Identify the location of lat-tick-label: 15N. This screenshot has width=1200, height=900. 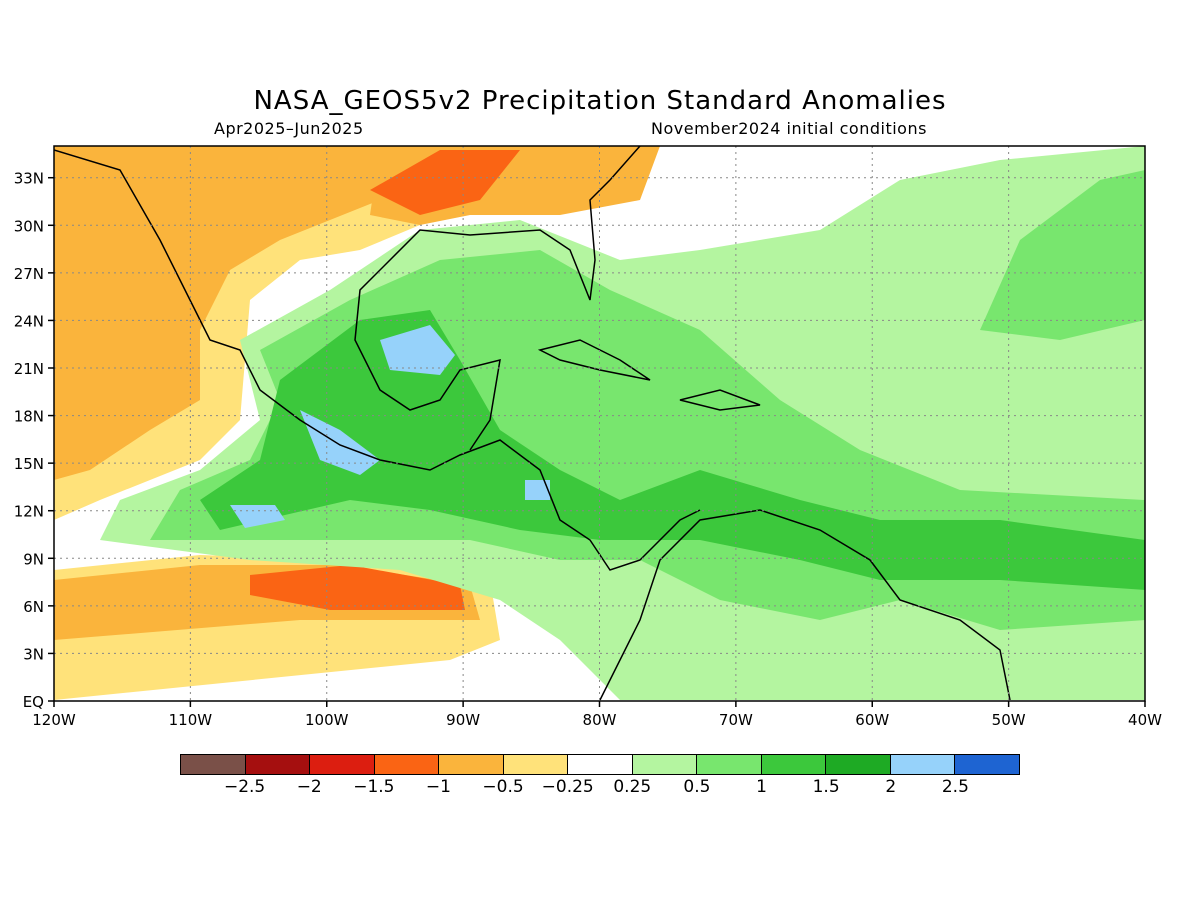
(29, 464).